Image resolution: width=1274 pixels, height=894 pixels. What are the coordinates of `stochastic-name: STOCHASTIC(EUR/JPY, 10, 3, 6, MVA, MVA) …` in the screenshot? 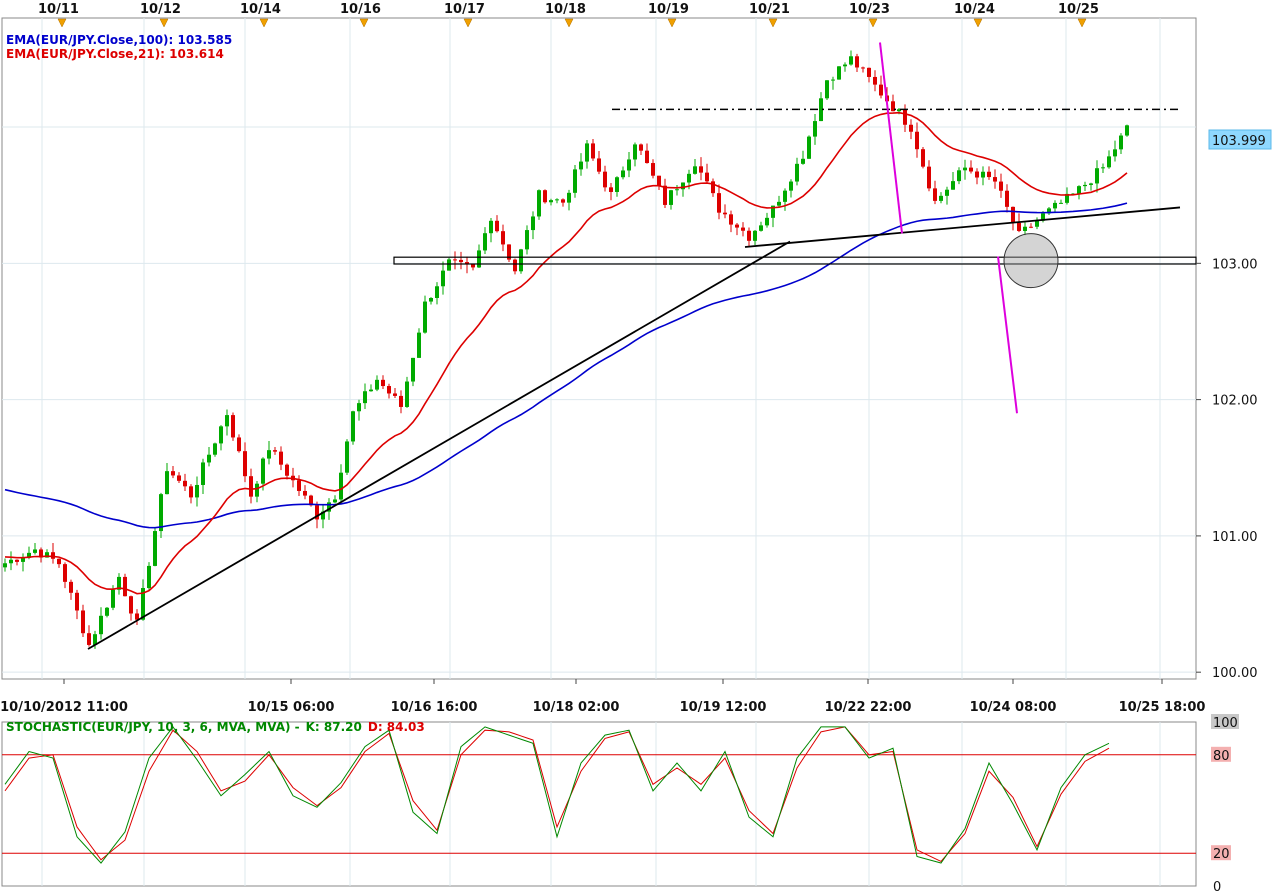 It's located at (153, 727).